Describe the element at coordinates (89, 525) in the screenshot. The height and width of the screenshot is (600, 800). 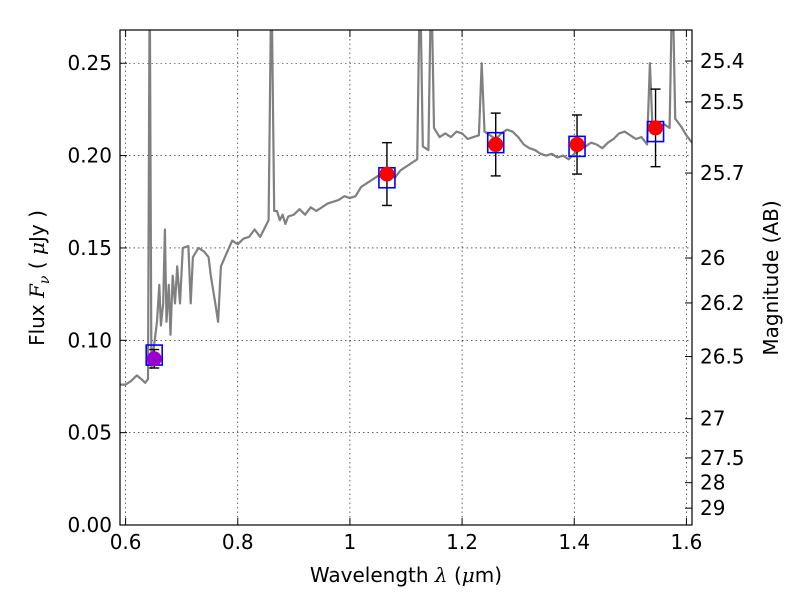
I see `y-tick-label: 0.00` at that location.